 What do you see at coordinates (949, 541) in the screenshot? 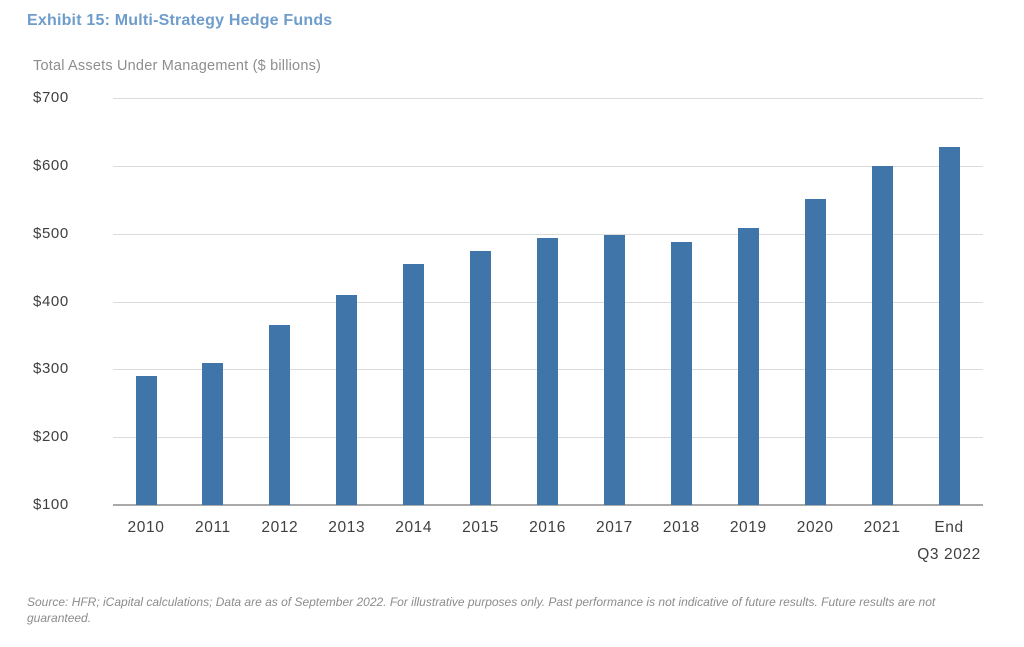
I see `x-tick-label-end-q3-2022: End Q3 2022` at bounding box center [949, 541].